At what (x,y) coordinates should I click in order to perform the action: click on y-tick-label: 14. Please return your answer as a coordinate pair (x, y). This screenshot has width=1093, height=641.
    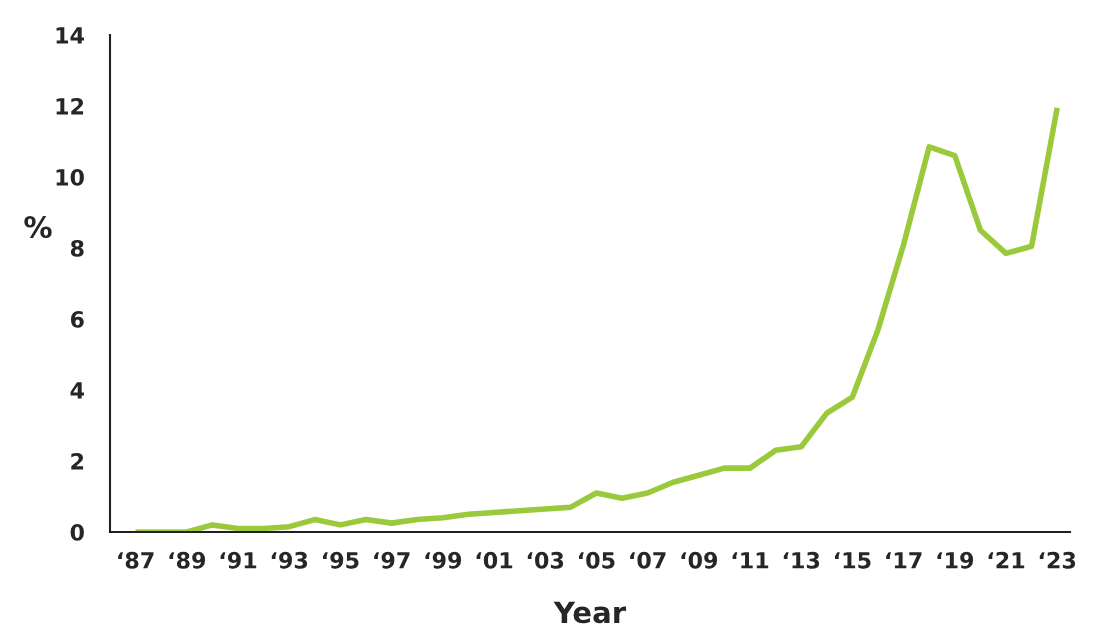
    Looking at the image, I should click on (70, 35).